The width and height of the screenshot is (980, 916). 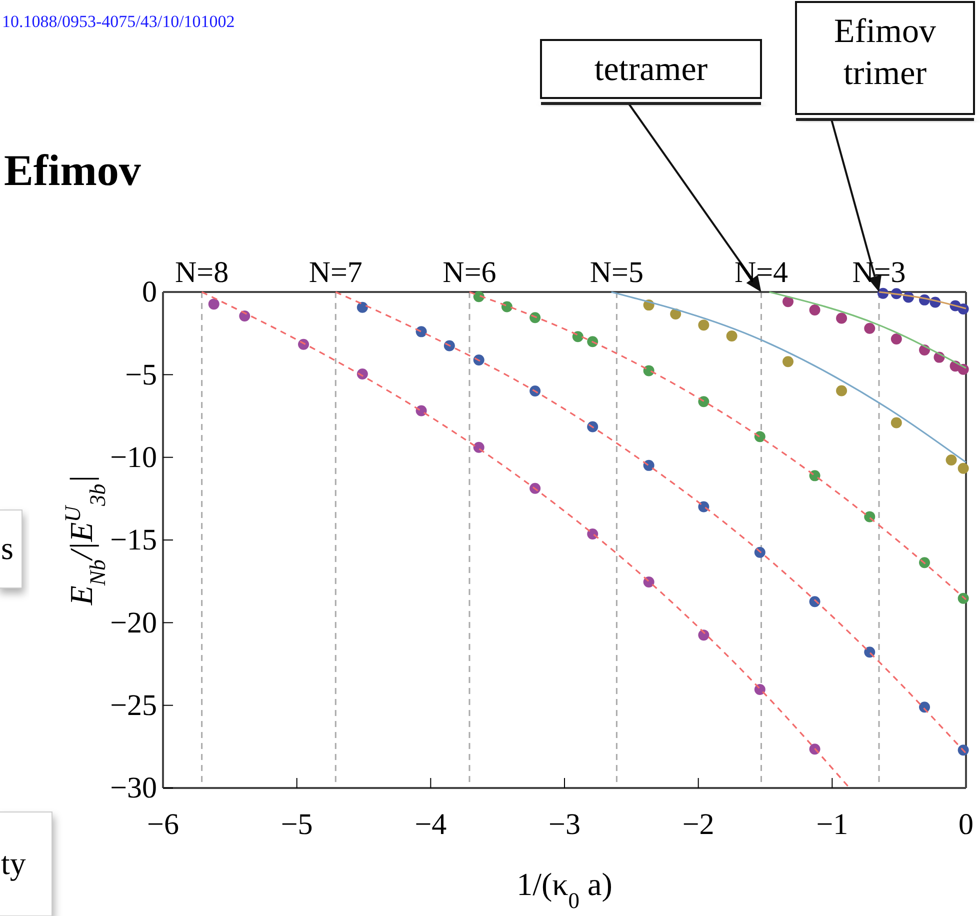 What do you see at coordinates (141, 375) in the screenshot?
I see `y-tick-label: −5` at bounding box center [141, 375].